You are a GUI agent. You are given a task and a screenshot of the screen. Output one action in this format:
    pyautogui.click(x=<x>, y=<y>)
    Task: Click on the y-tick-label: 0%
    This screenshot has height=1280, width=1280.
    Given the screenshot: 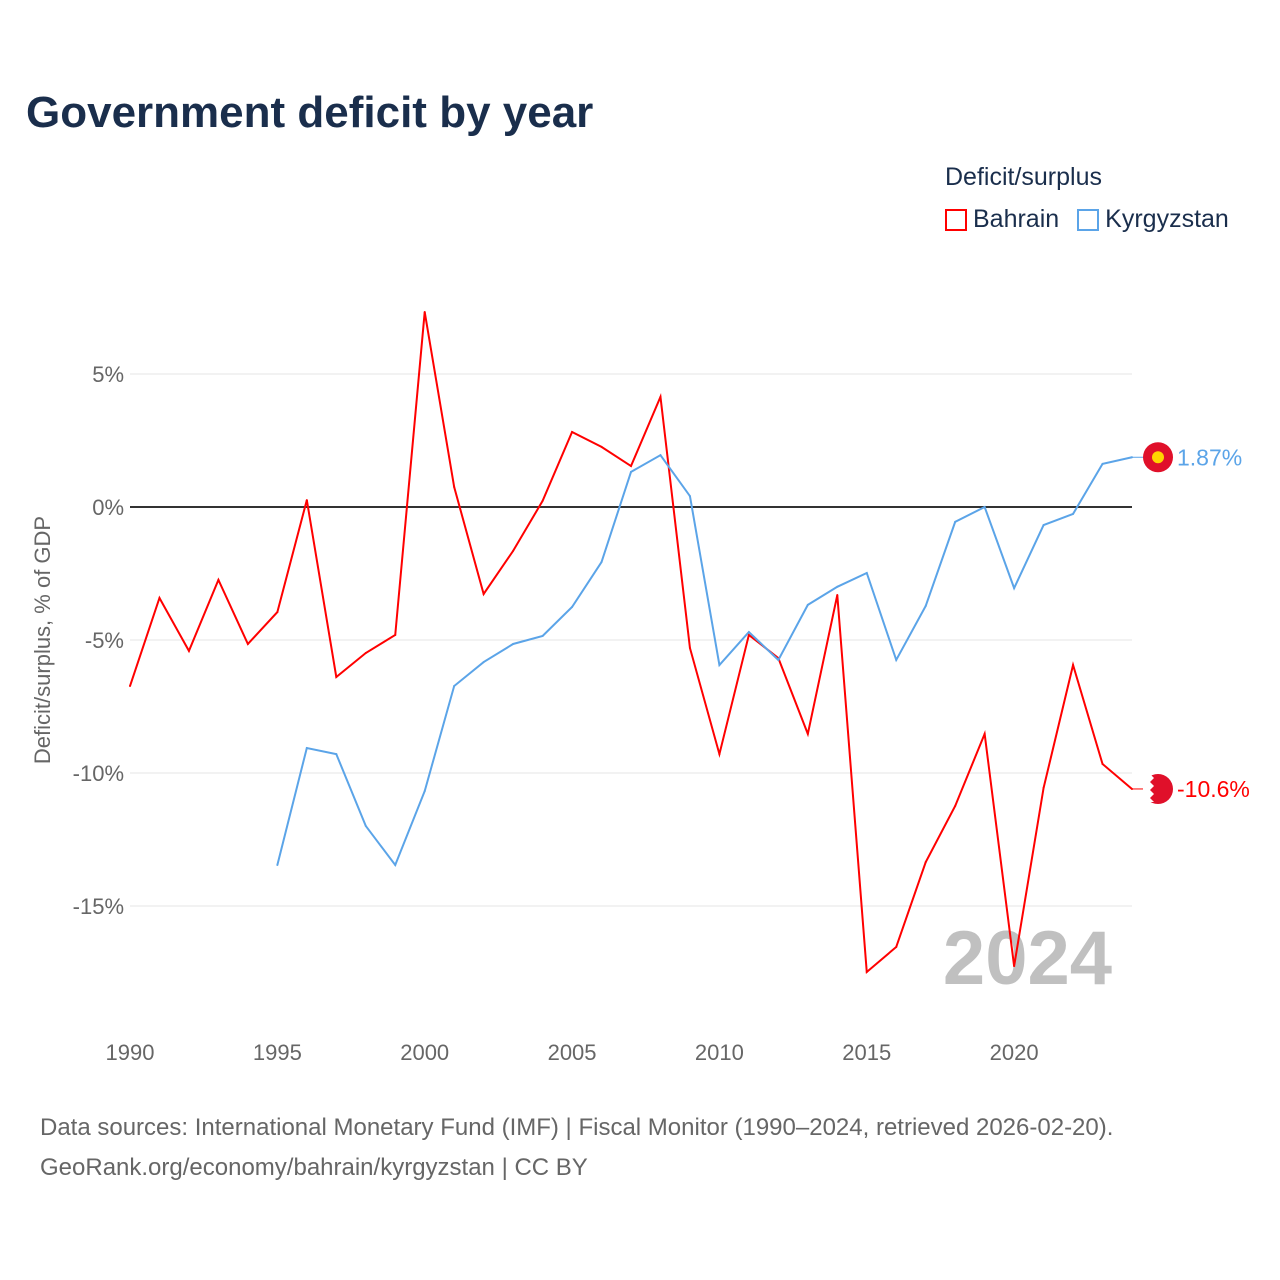 What is the action you would take?
    pyautogui.click(x=108, y=507)
    